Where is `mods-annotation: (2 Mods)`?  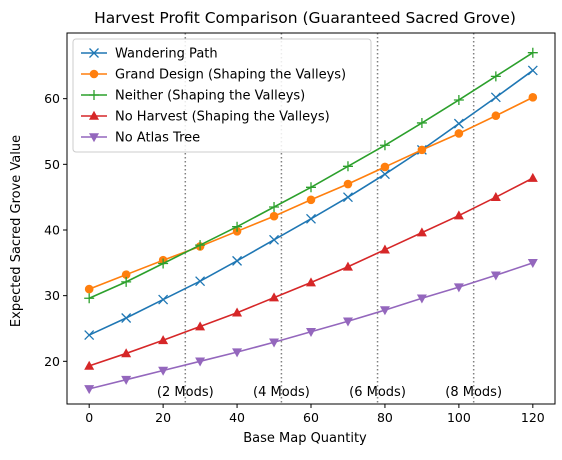
mods-annotation: (2 Mods) is located at coordinates (185, 392).